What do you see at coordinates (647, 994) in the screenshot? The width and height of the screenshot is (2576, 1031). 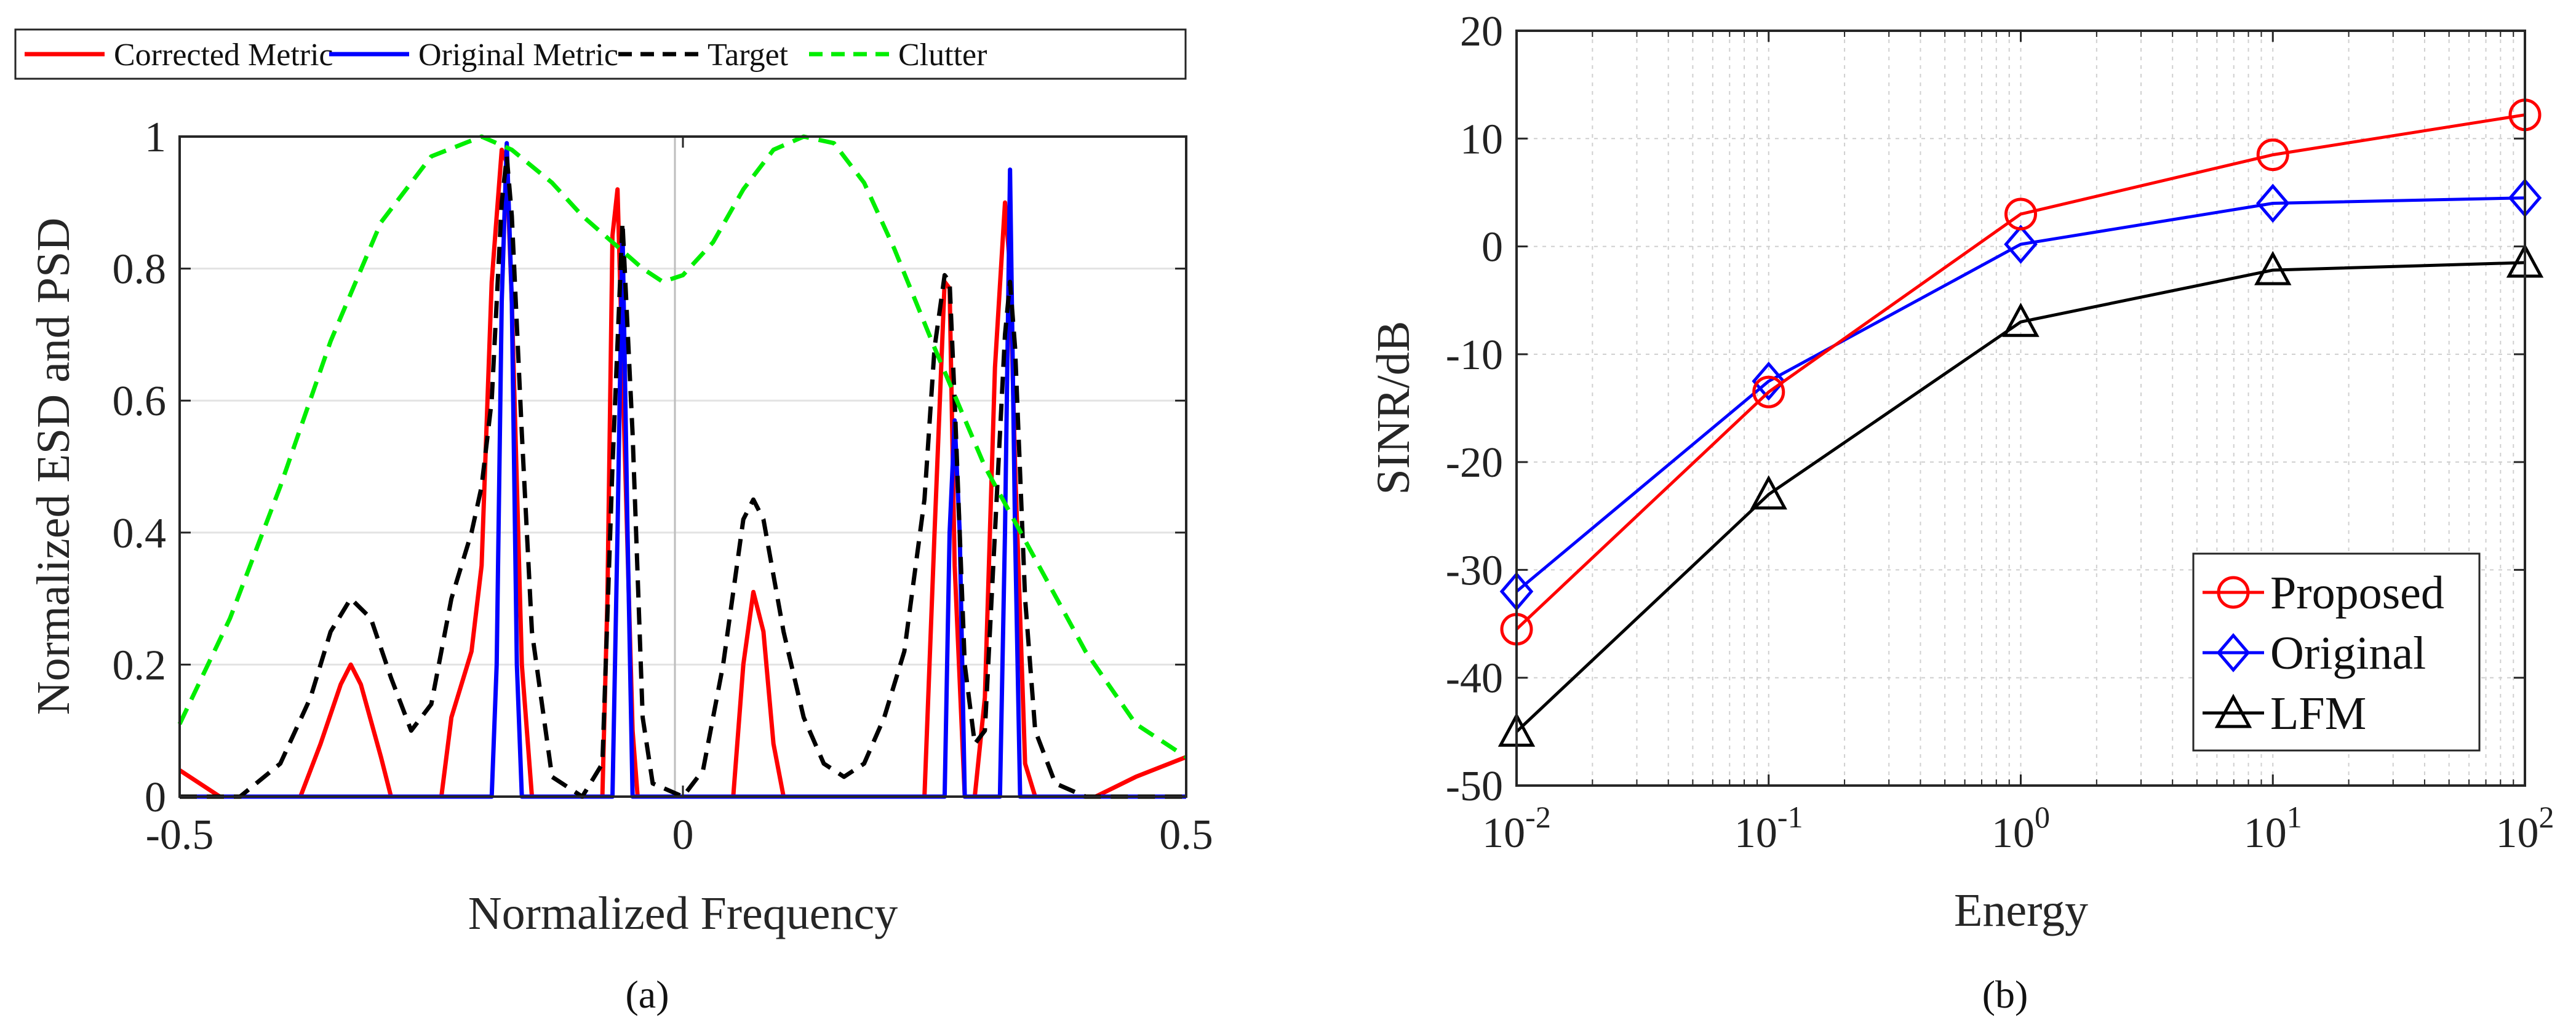 I see `caption-a: (a)` at bounding box center [647, 994].